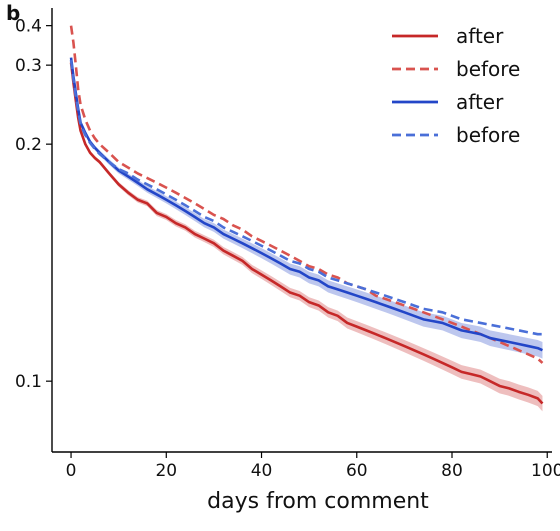 This screenshot has width=560, height=531. Describe the element at coordinates (28, 66) in the screenshot. I see `y-tick-label: 0.3` at that location.